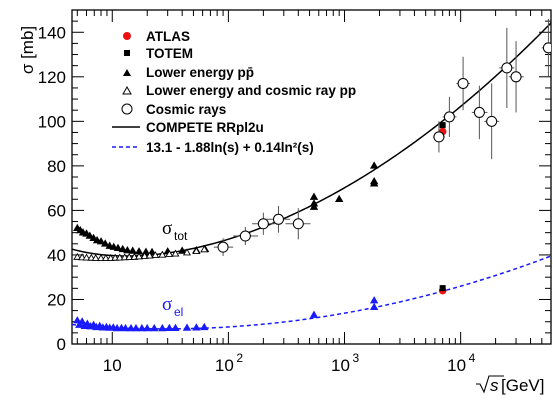  Describe the element at coordinates (52, 32) in the screenshot. I see `y-tick-label: 140` at that location.